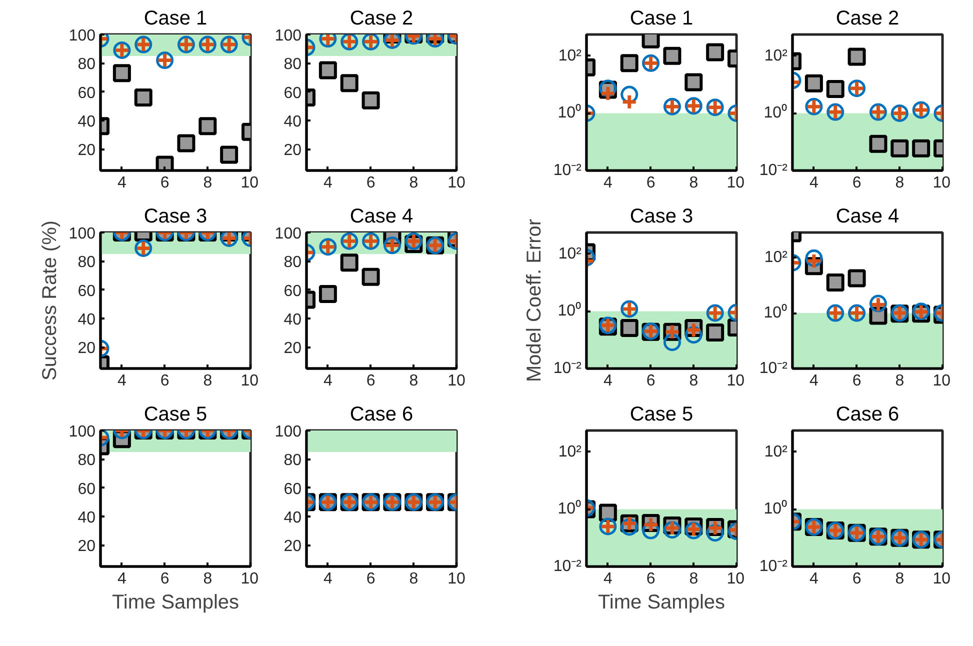  Describe the element at coordinates (534, 300) in the screenshot. I see `y-axis-title: Model Coeff. Error` at that location.